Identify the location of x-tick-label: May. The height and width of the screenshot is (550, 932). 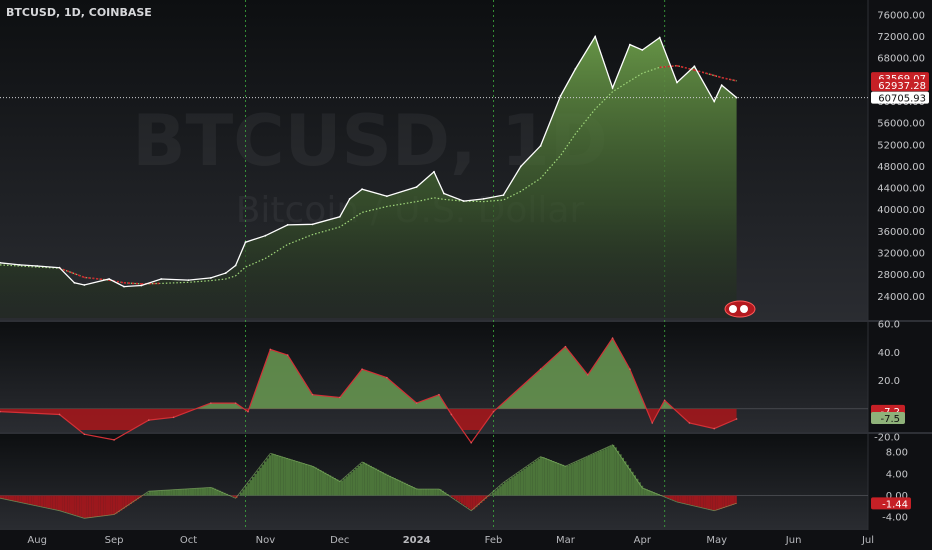
(716, 540).